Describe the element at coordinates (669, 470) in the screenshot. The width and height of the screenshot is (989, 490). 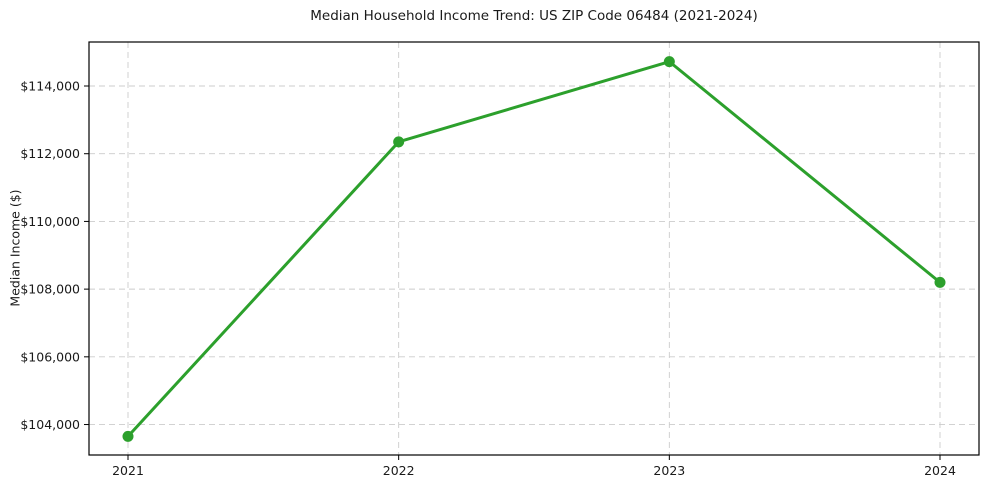
I see `x-tick-label: 2023` at that location.